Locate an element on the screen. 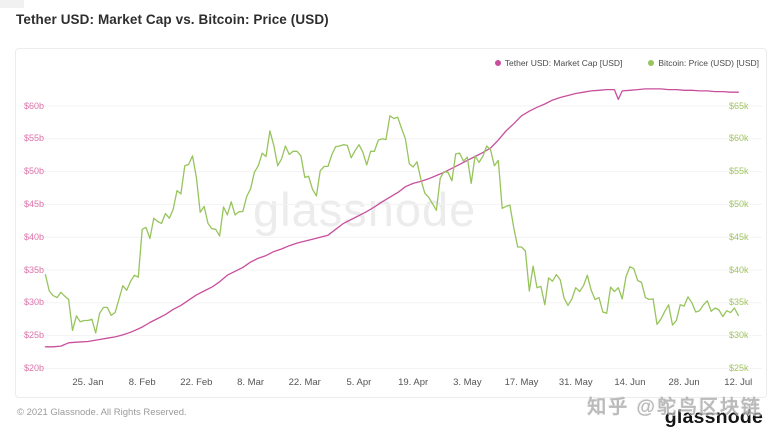 The width and height of the screenshot is (775, 436). tether-series-dot-icon is located at coordinates (497, 63).